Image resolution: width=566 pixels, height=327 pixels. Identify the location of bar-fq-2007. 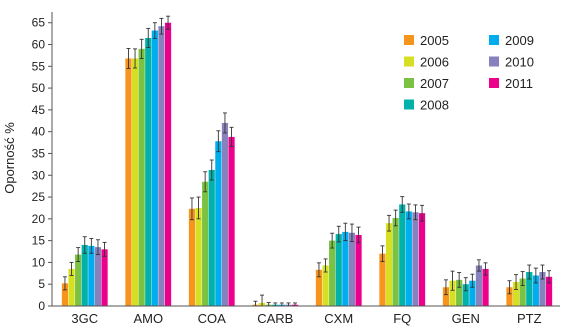
(395, 261).